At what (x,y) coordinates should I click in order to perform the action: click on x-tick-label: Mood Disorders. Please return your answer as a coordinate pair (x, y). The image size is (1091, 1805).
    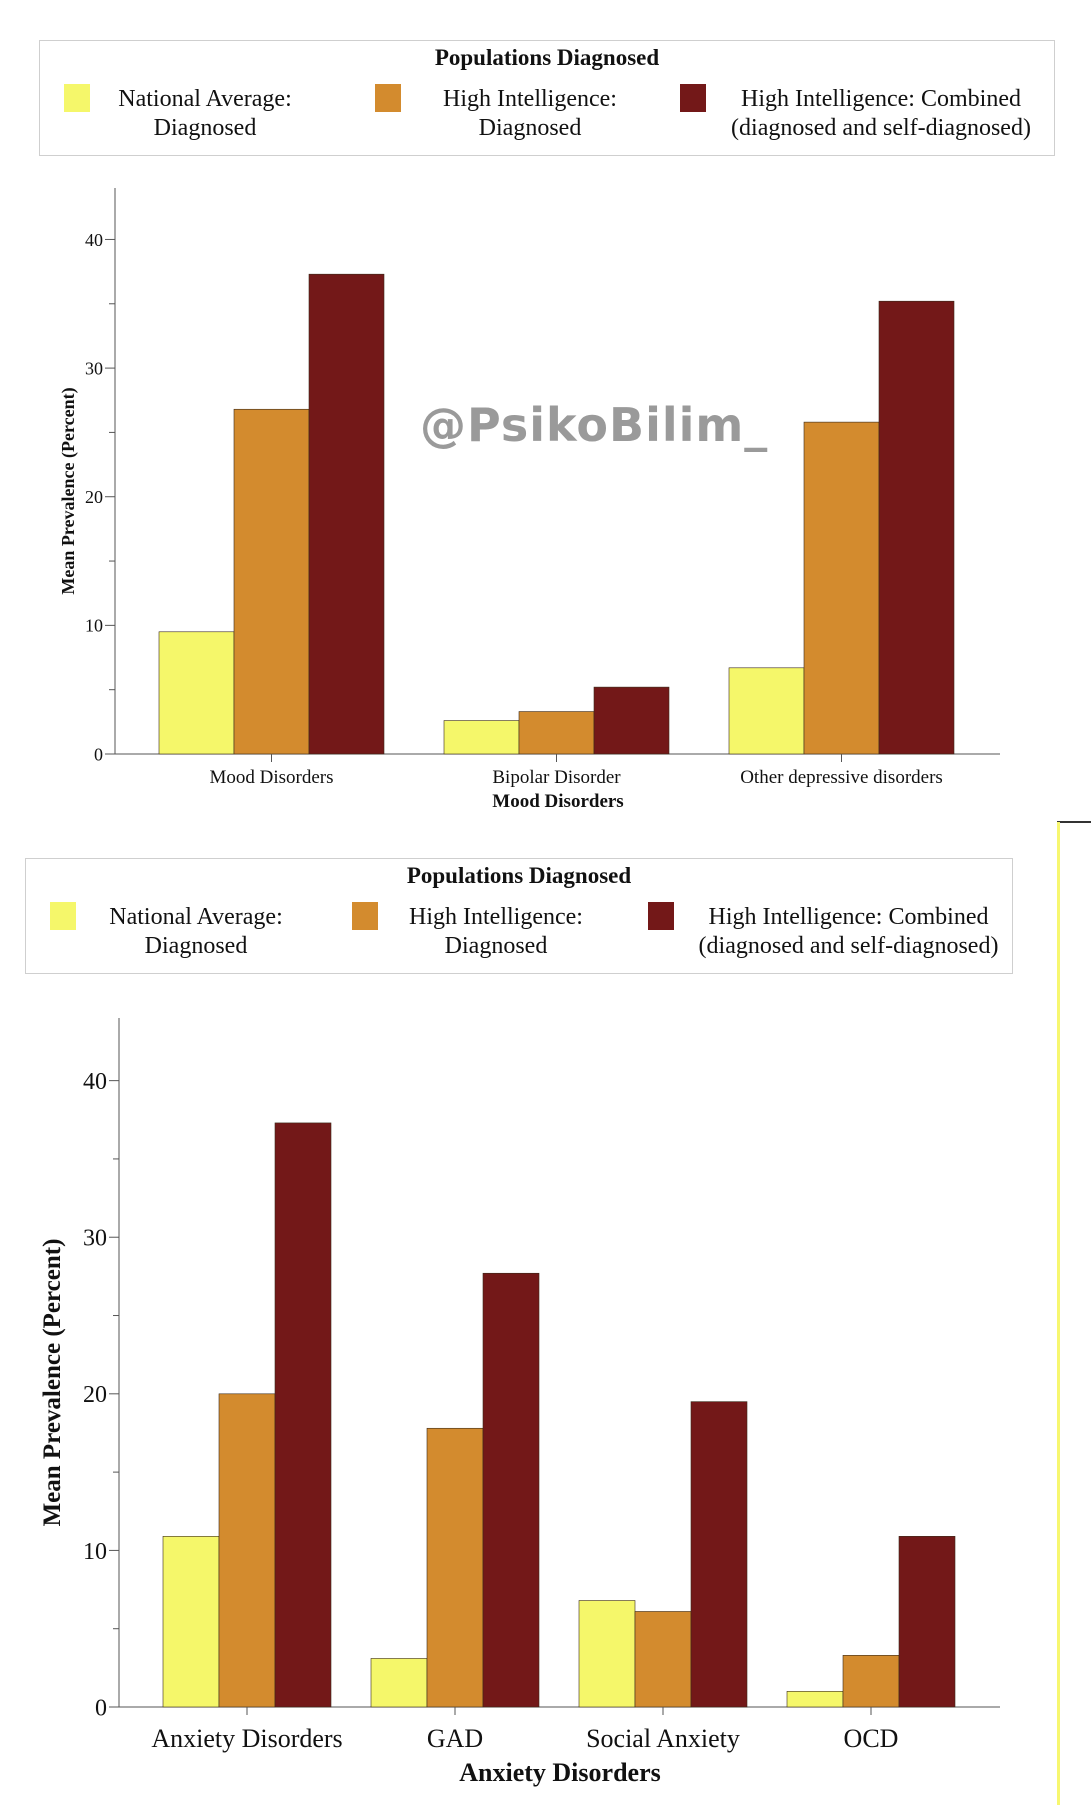
    Looking at the image, I should click on (271, 777).